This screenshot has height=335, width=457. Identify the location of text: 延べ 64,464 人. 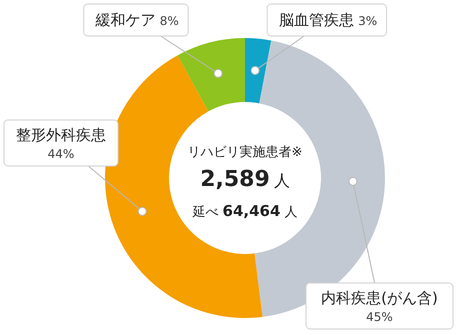
(245, 211).